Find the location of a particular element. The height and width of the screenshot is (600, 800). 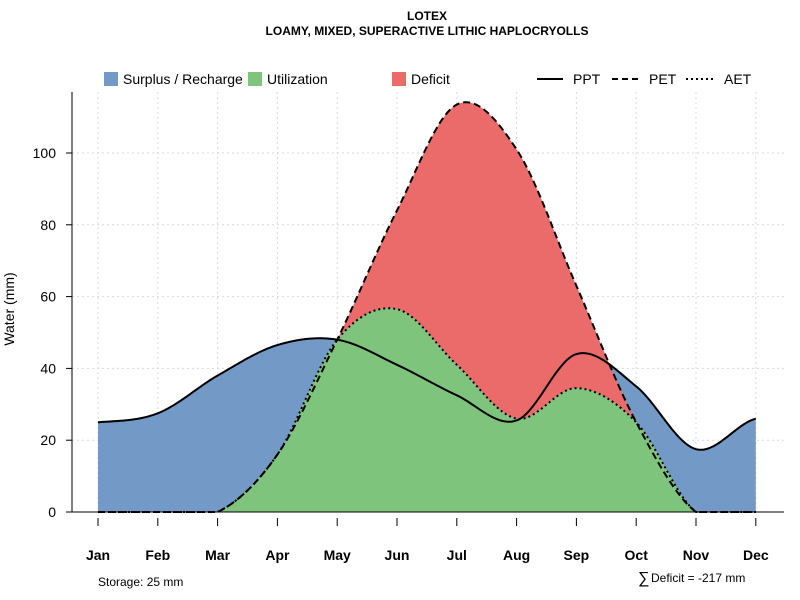

legend-label-surplus: Surplus / Recharge is located at coordinates (183, 79).